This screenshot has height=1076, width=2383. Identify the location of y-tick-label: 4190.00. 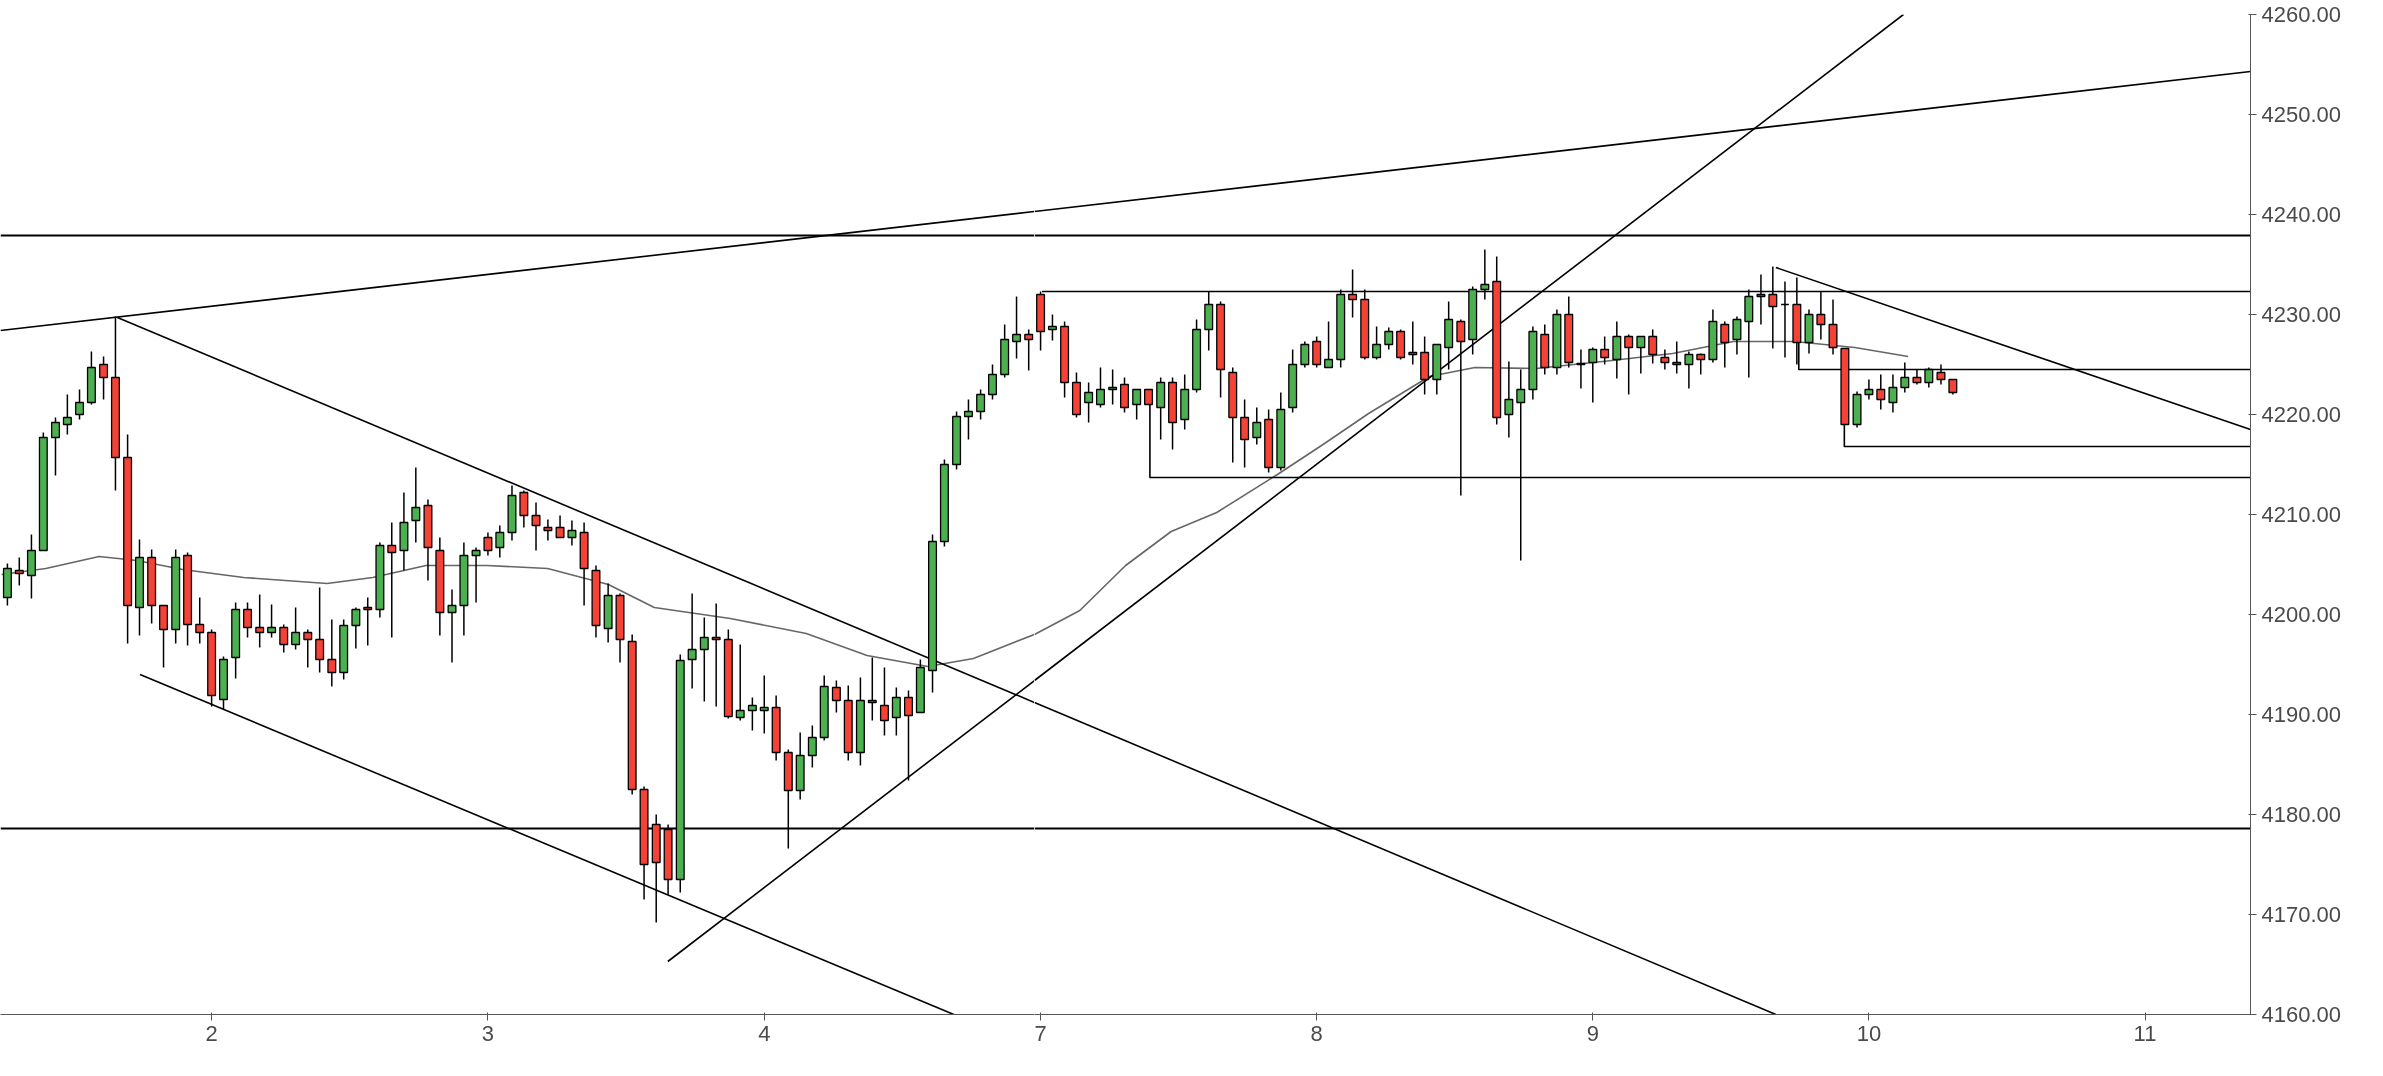
(2301, 714).